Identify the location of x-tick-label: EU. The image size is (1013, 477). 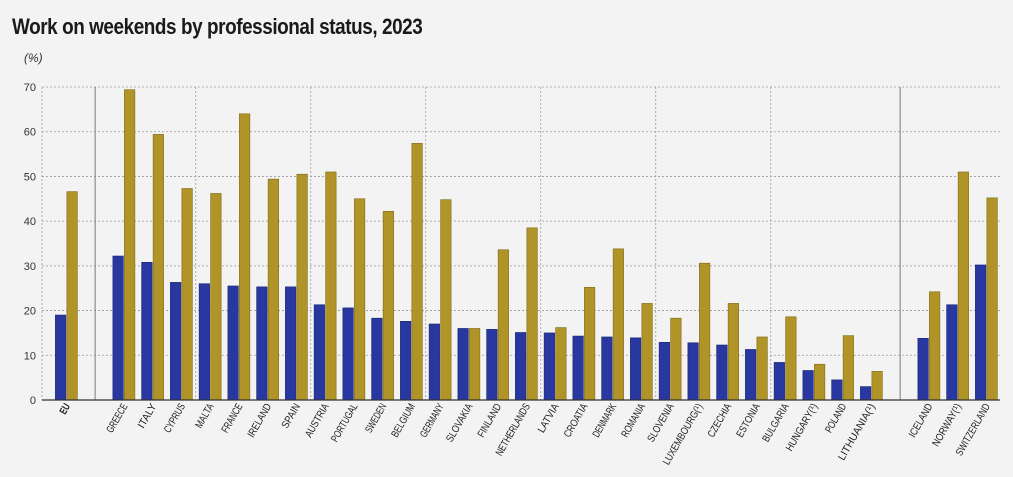
(65, 409).